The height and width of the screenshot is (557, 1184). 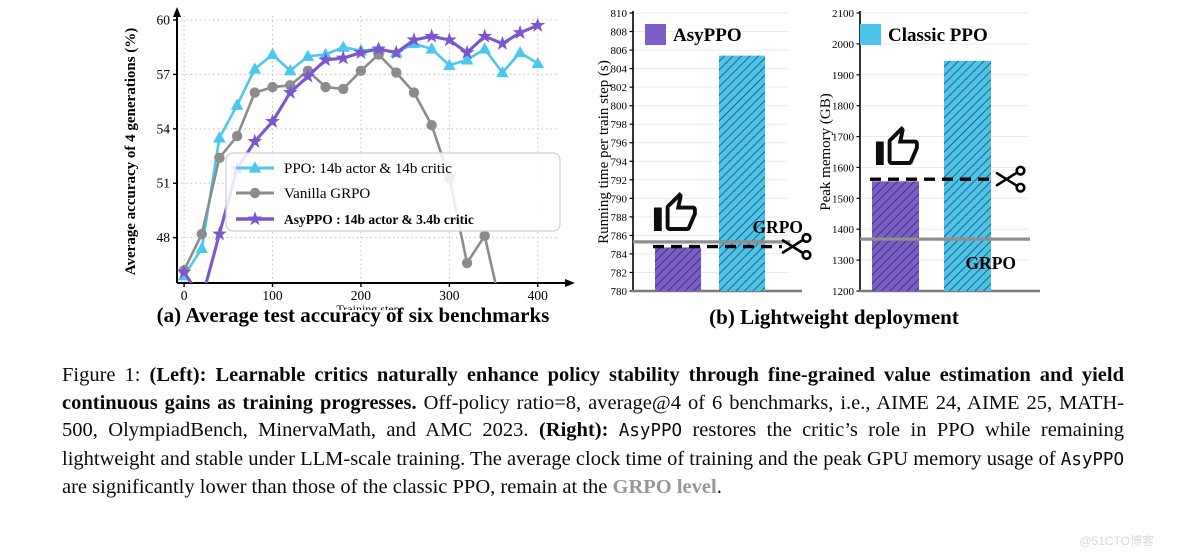 I want to click on svg-text: Vanilla GRPO, so click(x=327, y=194).